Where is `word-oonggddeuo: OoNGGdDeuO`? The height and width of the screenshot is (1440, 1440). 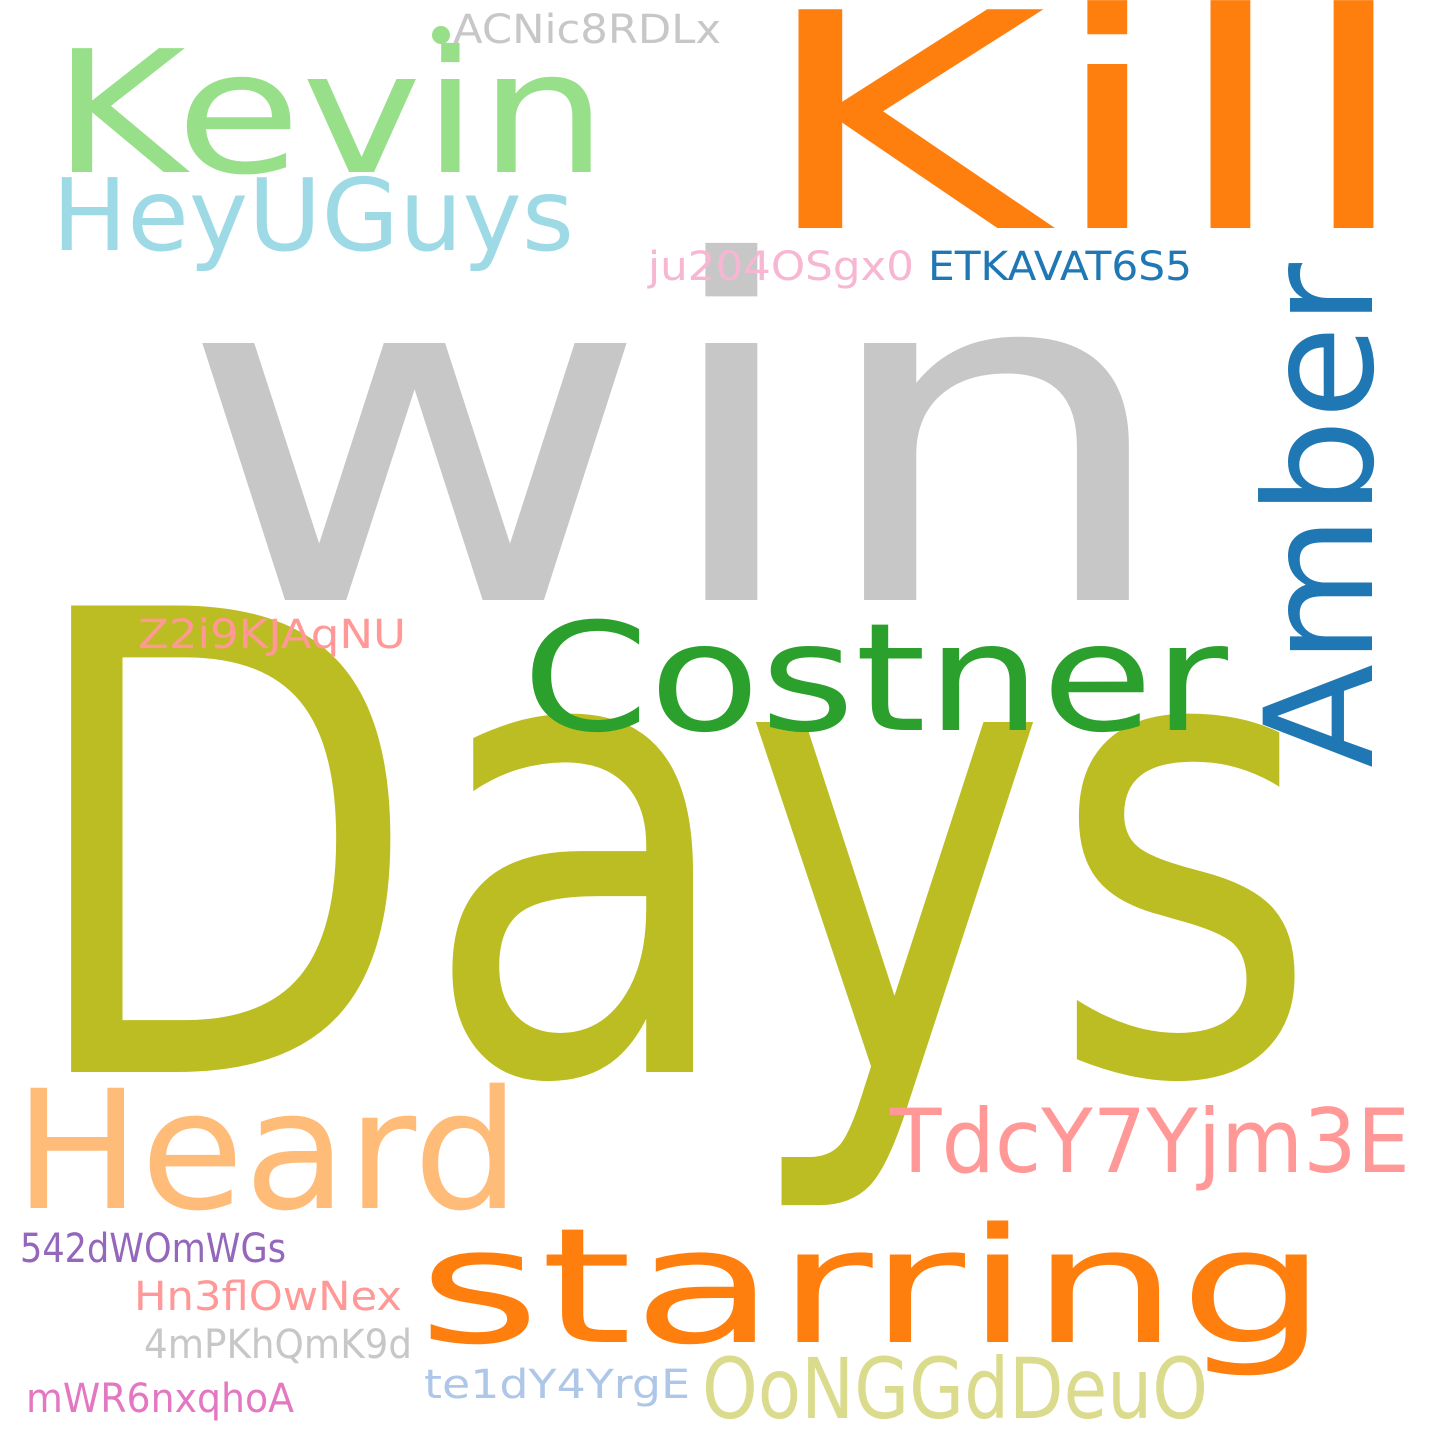 word-oonggddeuo: OoNGGdDeuO is located at coordinates (955, 1389).